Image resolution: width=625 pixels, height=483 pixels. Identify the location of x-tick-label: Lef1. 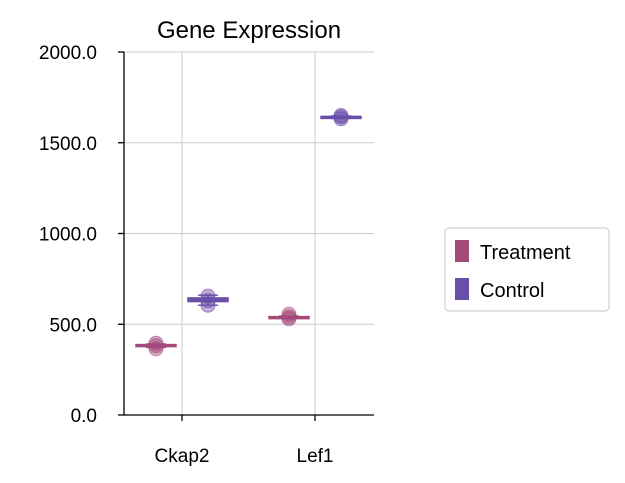
(315, 456).